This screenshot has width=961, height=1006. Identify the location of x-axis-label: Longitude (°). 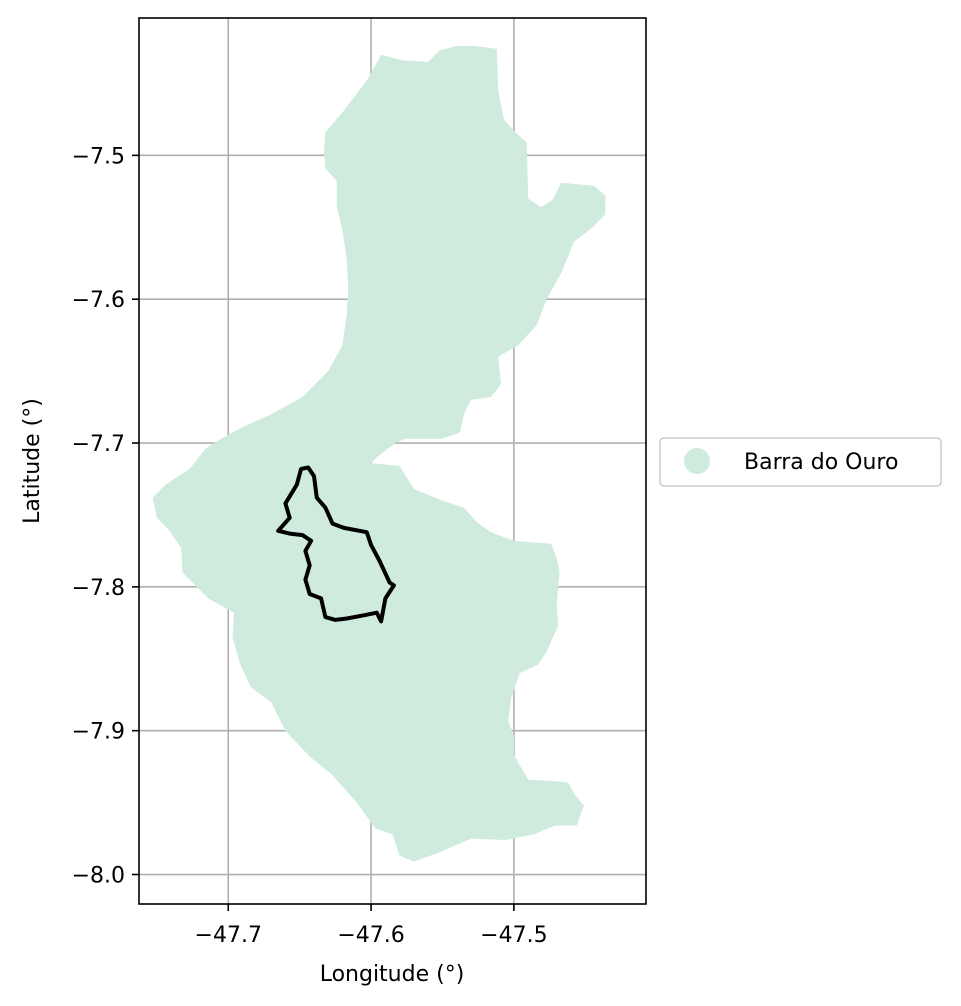
(392, 974).